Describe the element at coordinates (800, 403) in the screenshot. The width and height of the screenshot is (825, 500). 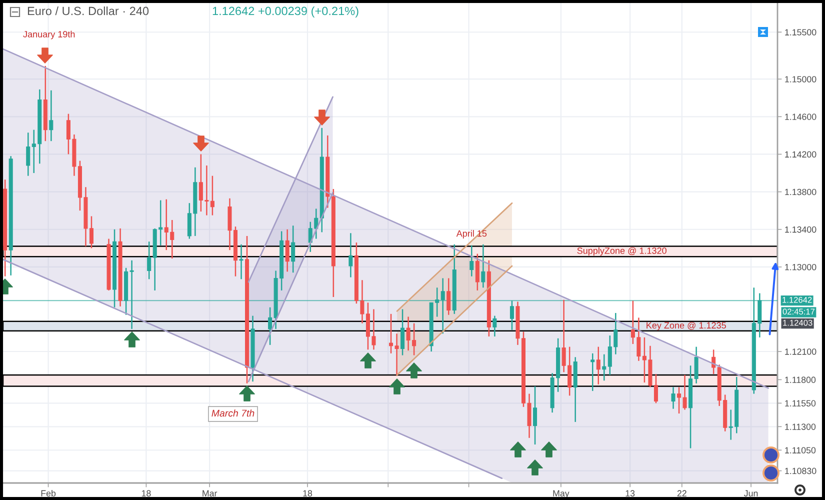
I see `y-tick-label: 1.11550` at that location.